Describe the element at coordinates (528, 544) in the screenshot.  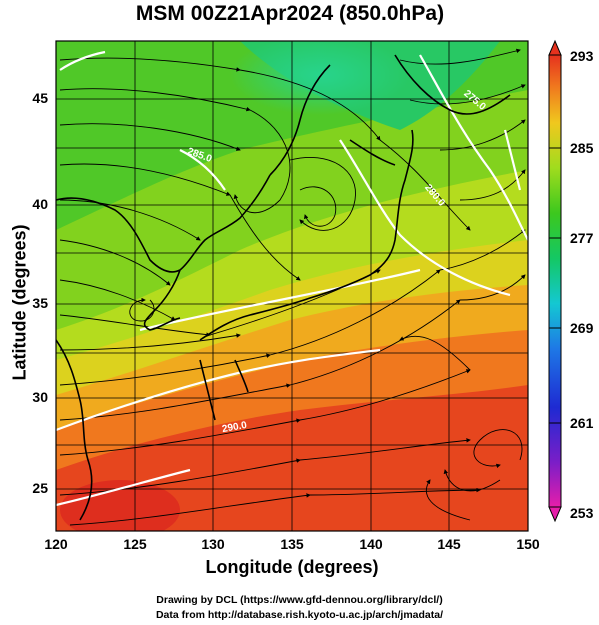
I see `x-tick-label: 150` at that location.